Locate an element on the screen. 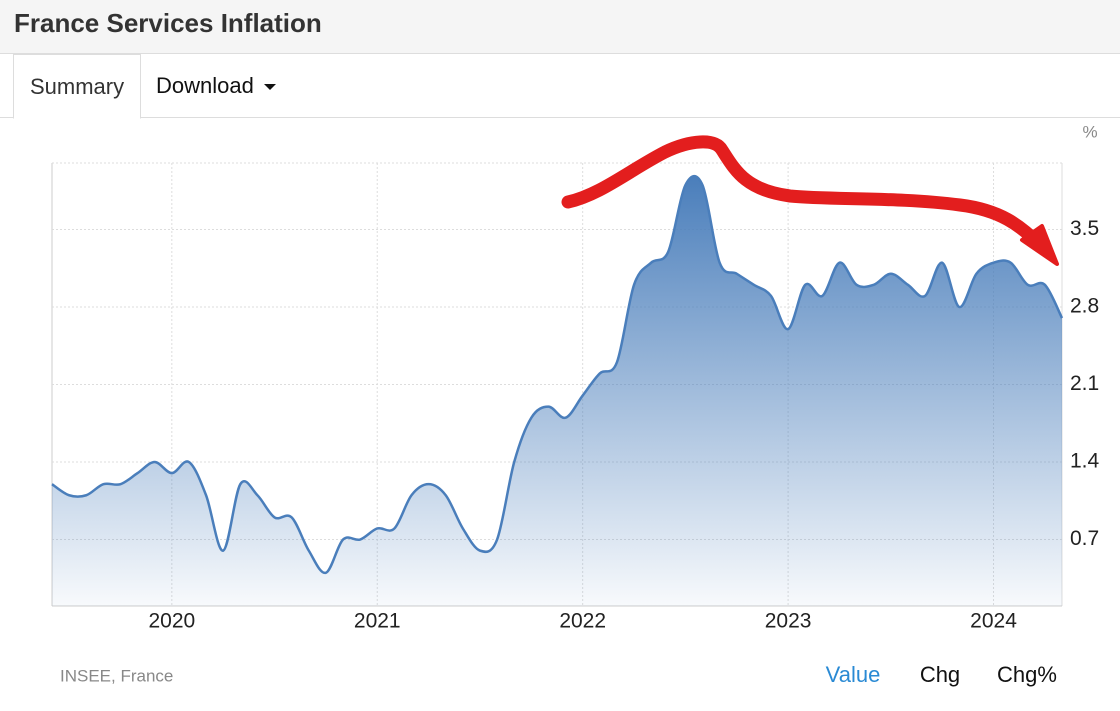 This screenshot has width=1120, height=711. x-tick-label: 2023 is located at coordinates (788, 621).